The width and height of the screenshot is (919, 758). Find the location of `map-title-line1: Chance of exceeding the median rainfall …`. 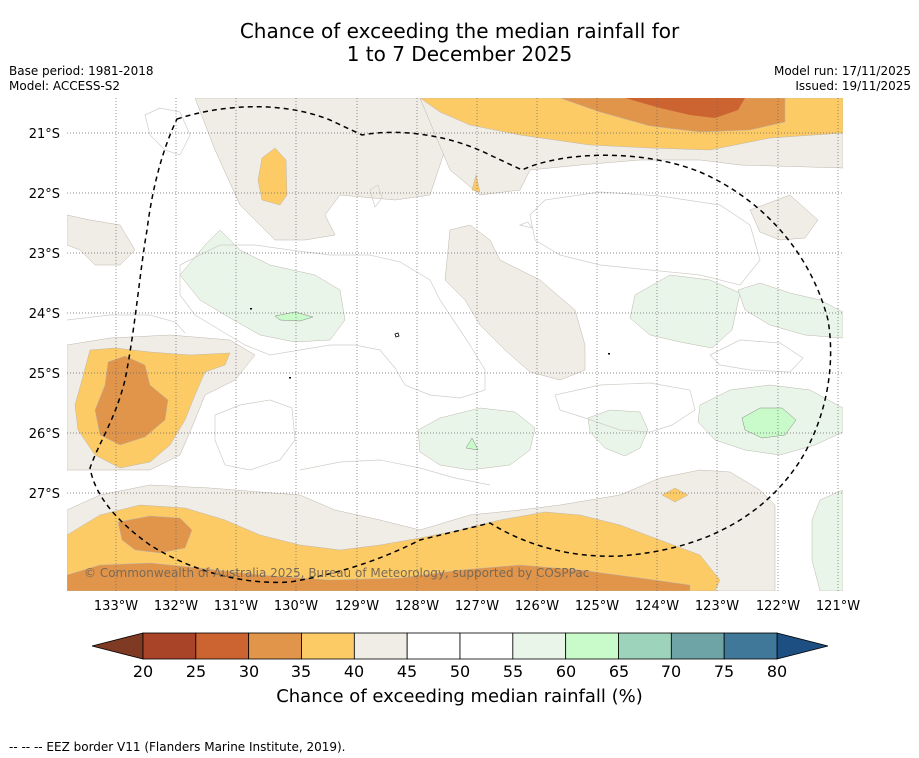

map-title-line1: Chance of exceeding the median rainfall … is located at coordinates (459, 31).